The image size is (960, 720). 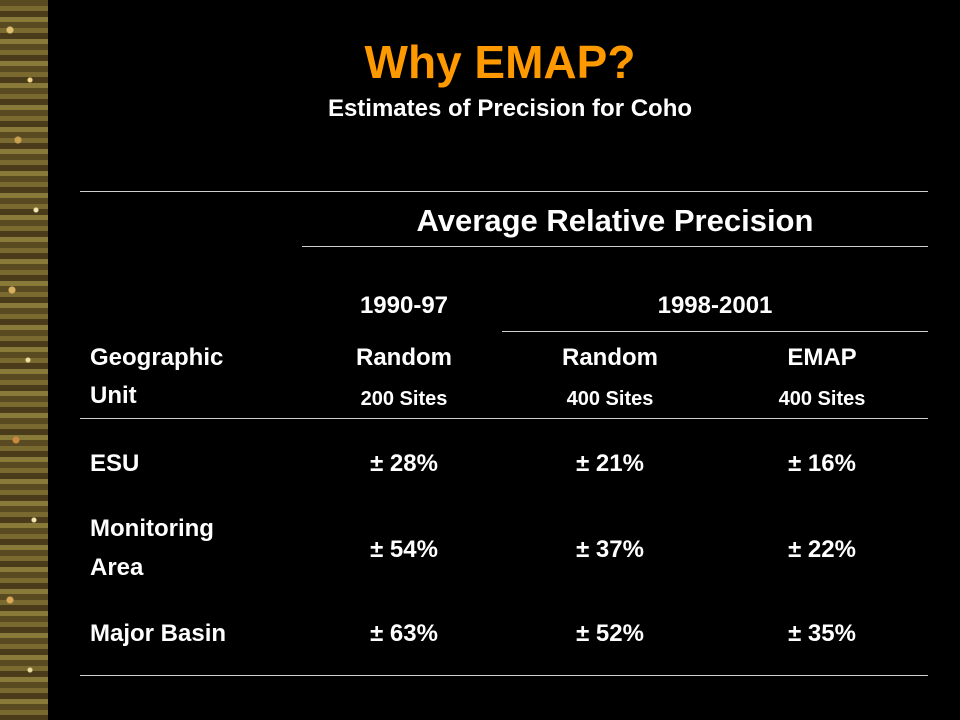 What do you see at coordinates (113, 395) in the screenshot?
I see `row-header-label-line2: Unit` at bounding box center [113, 395].